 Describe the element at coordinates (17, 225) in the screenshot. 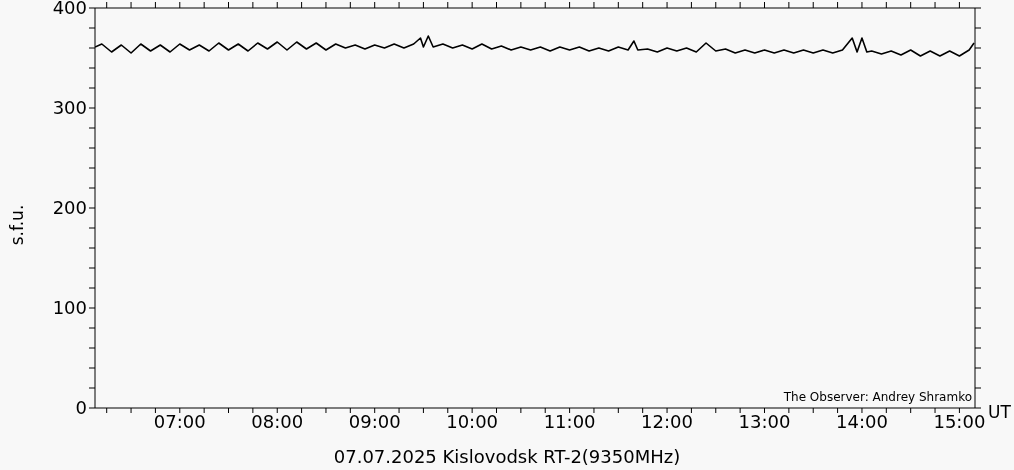

I see `y-axis-title: s.f.u.` at that location.